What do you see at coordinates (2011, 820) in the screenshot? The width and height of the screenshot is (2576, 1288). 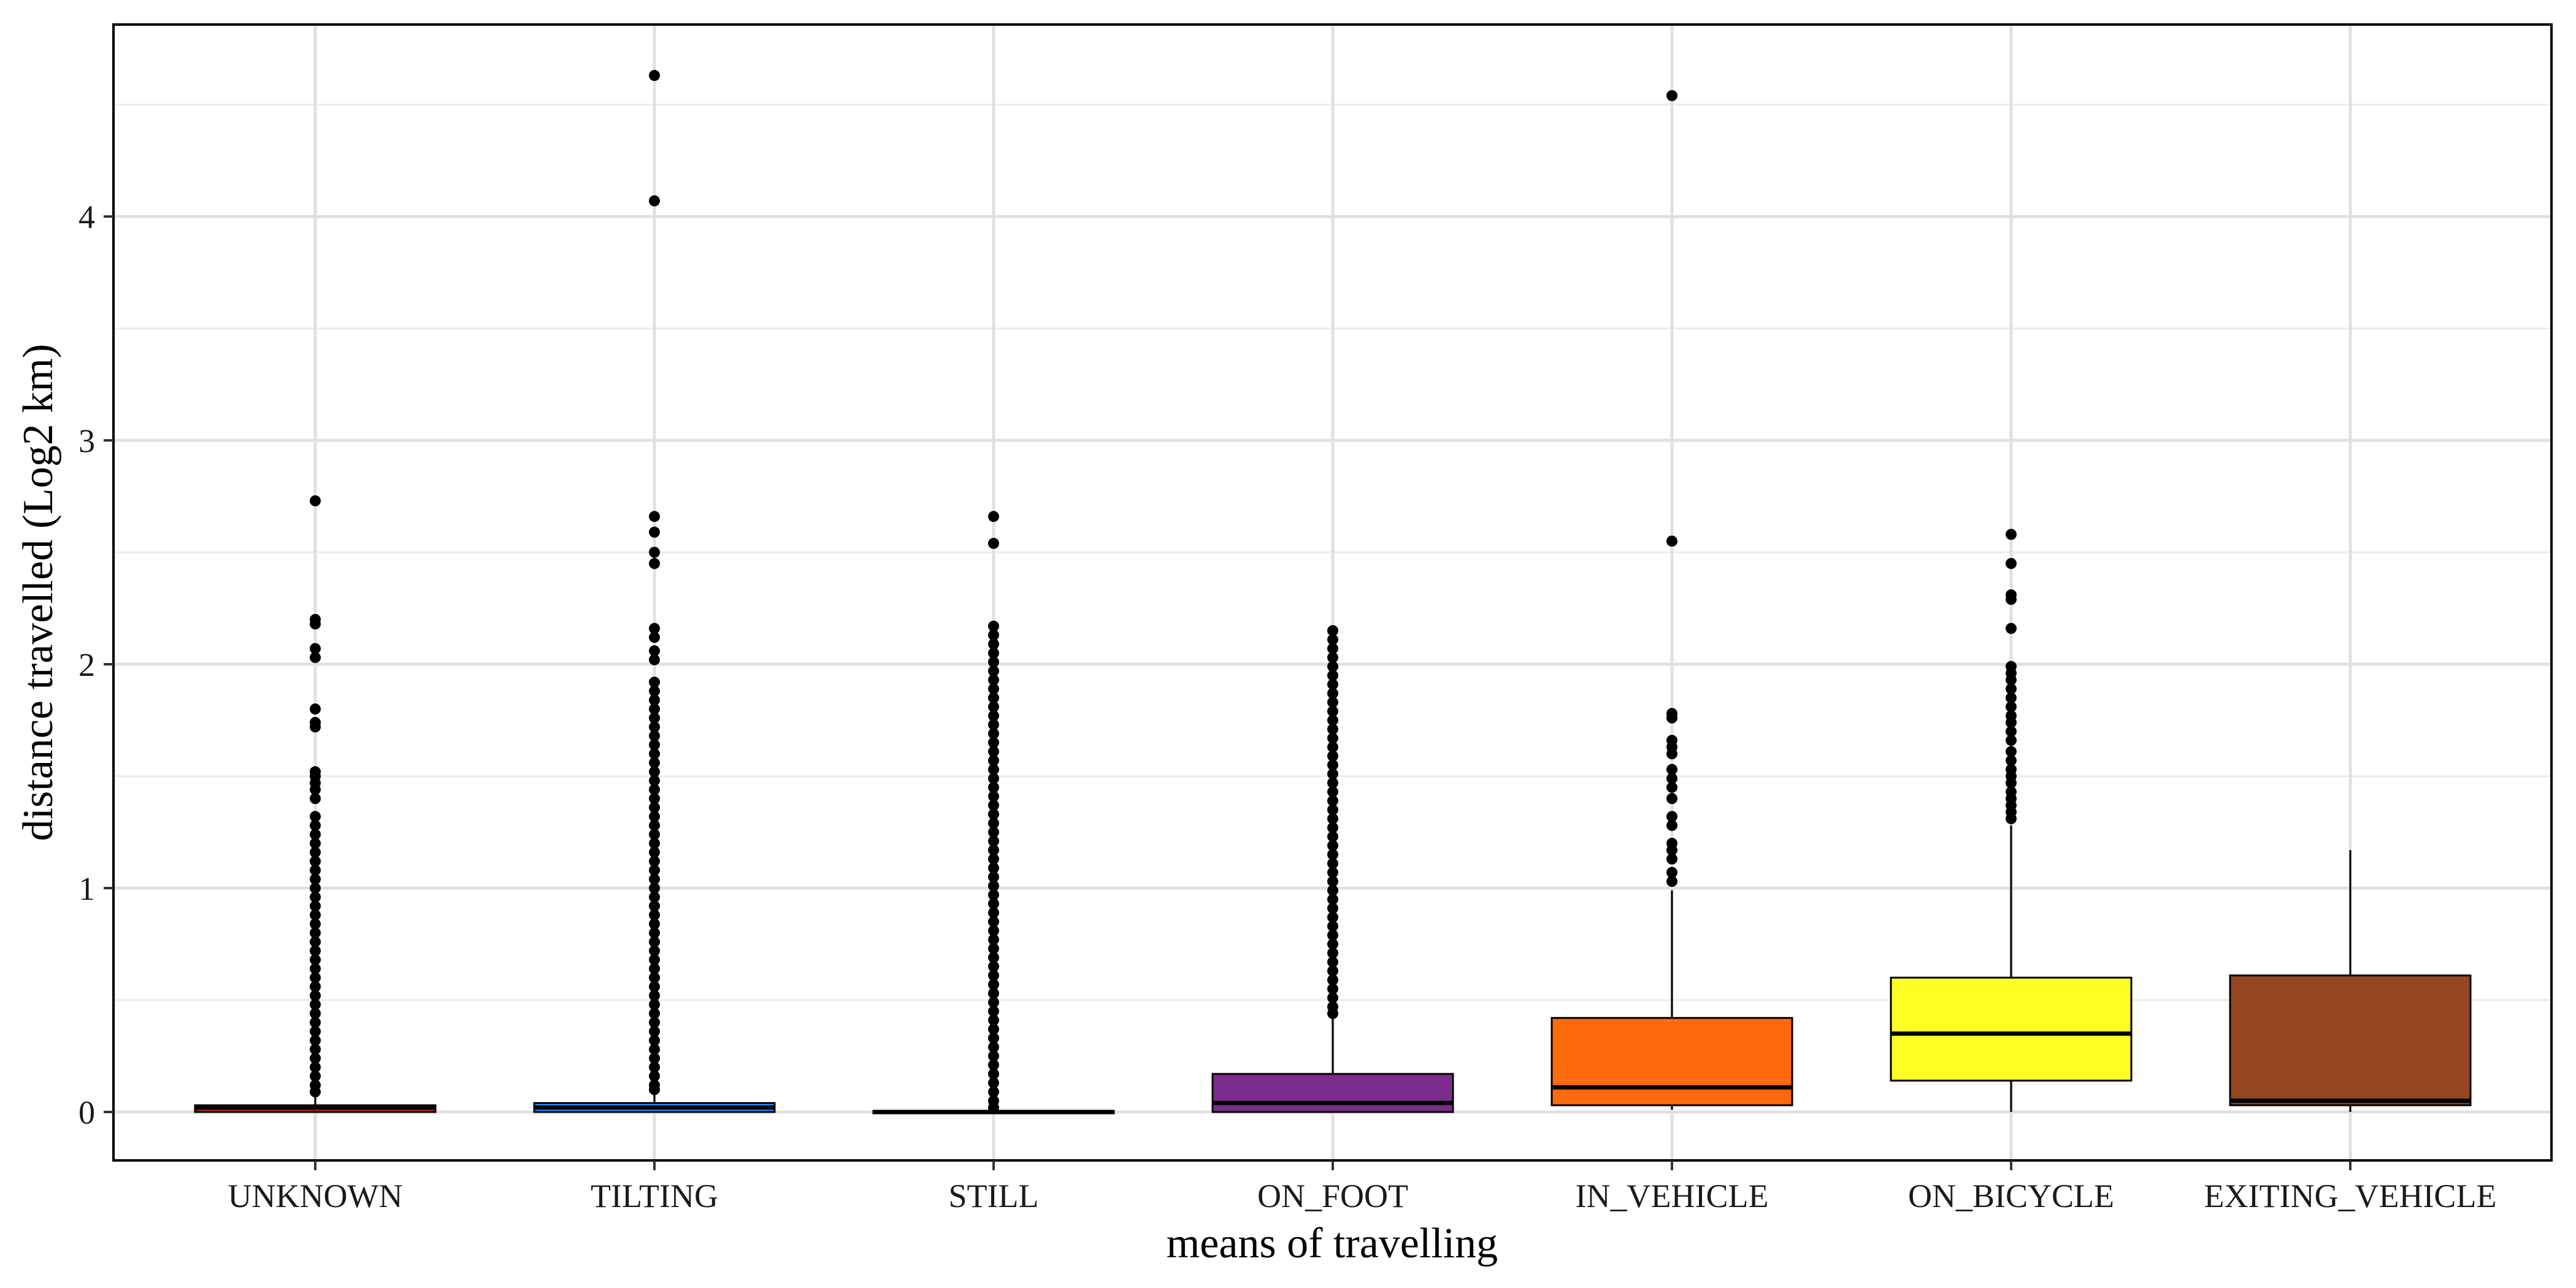 I see `box-on-bicycle` at bounding box center [2011, 820].